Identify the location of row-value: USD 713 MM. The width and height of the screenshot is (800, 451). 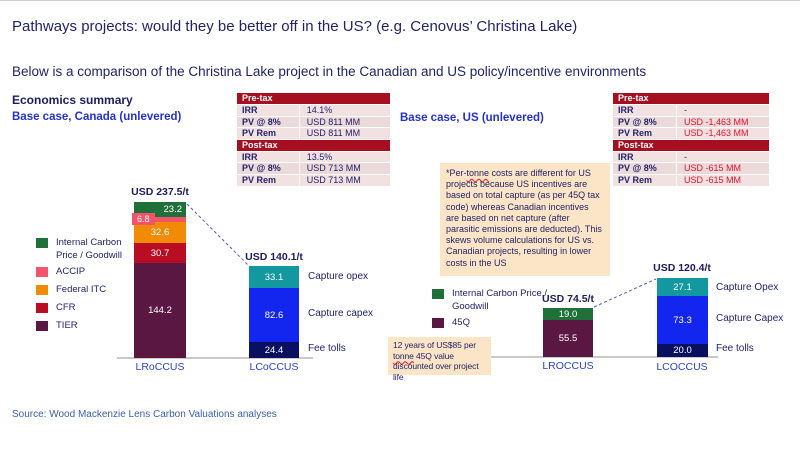
(333, 179).